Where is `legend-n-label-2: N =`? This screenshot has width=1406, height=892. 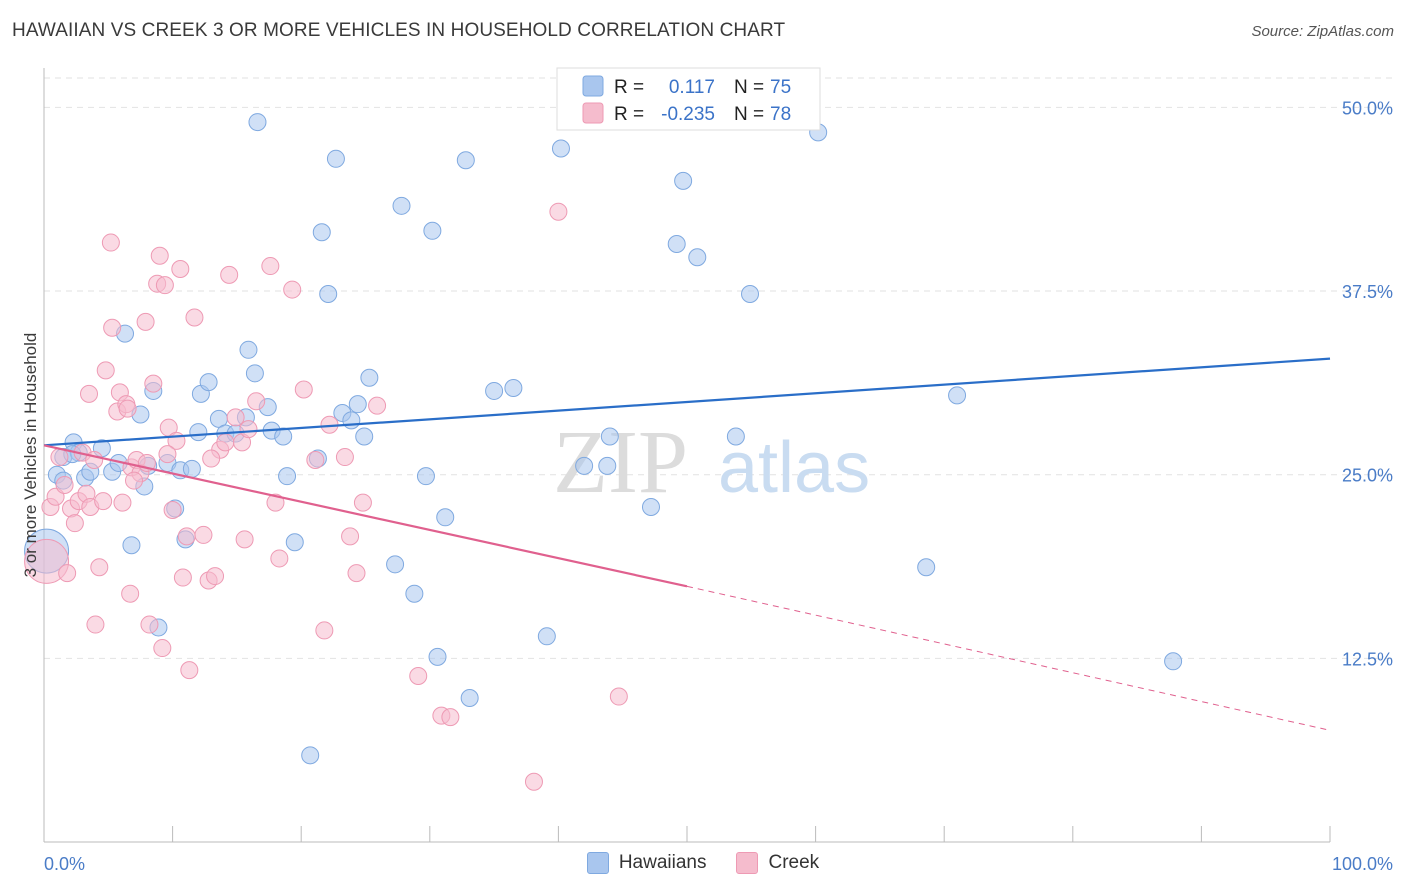
legend-n-label-2: N = is located at coordinates (749, 114).